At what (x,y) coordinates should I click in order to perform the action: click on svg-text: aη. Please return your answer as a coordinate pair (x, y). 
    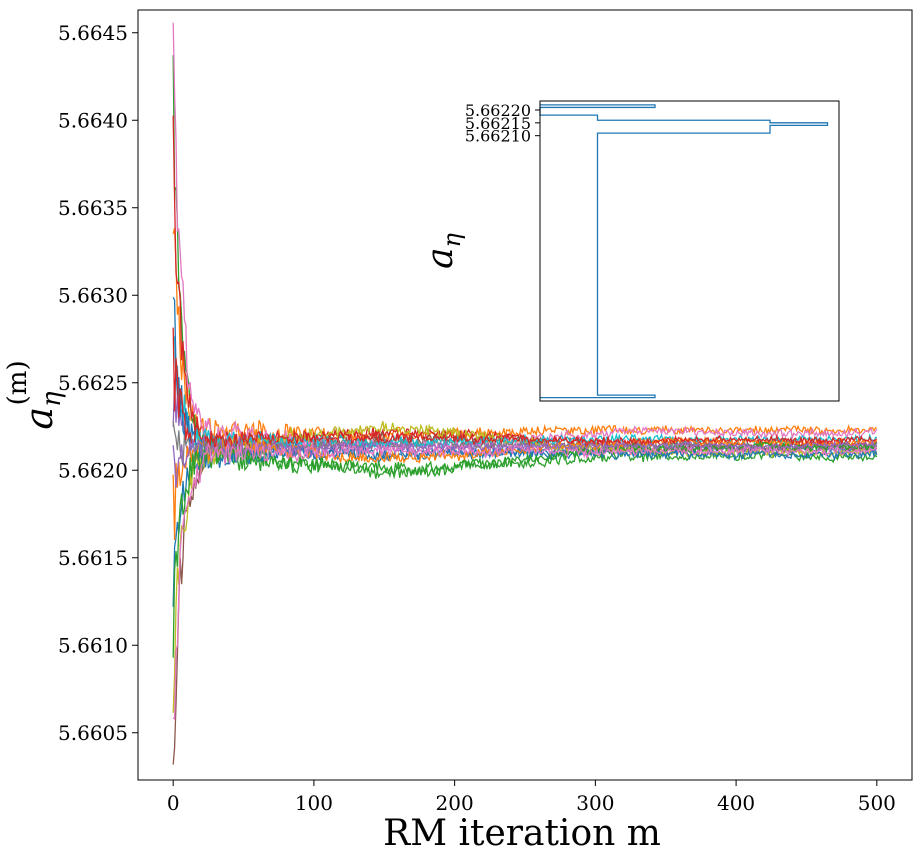
    Looking at the image, I should click on (443, 250).